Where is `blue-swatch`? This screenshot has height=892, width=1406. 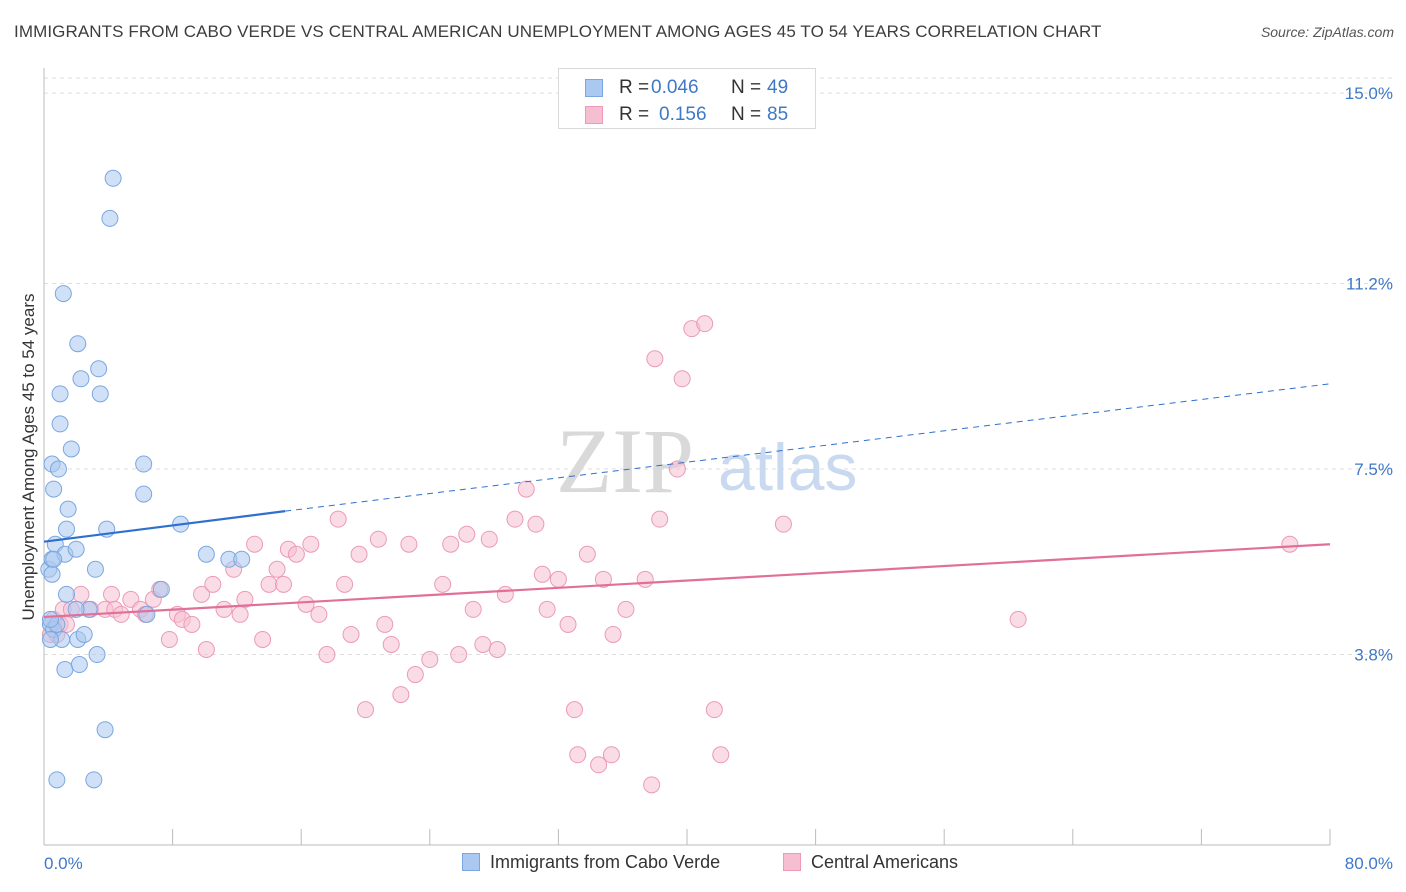
blue-swatch is located at coordinates (471, 862).